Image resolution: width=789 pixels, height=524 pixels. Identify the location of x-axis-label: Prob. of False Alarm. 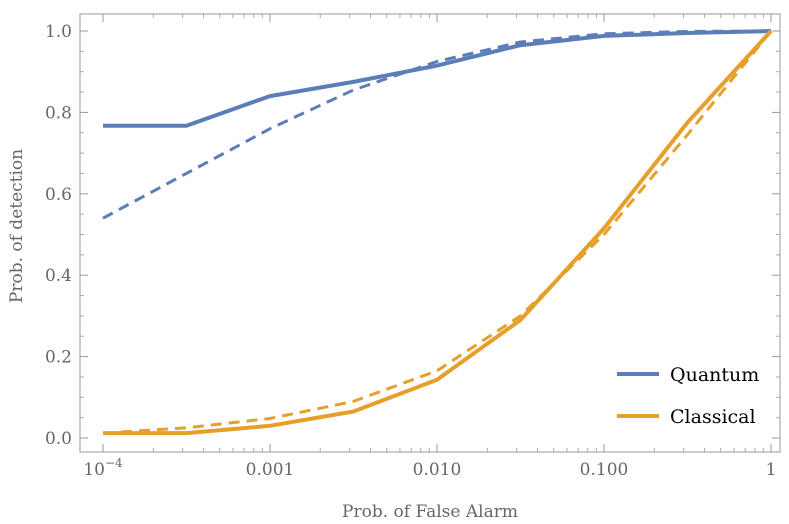
(430, 512).